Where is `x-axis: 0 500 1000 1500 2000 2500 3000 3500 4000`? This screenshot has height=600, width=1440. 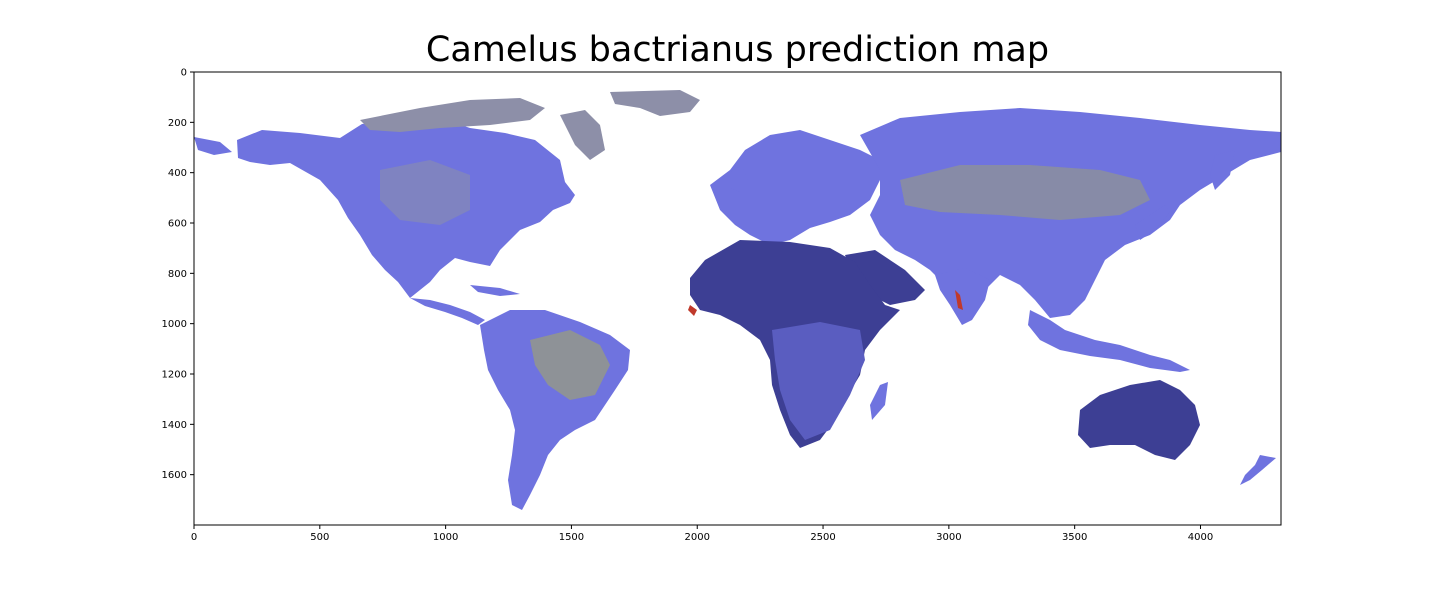 x-axis: 0 500 1000 1500 2000 2500 3000 3500 4000 is located at coordinates (702, 534).